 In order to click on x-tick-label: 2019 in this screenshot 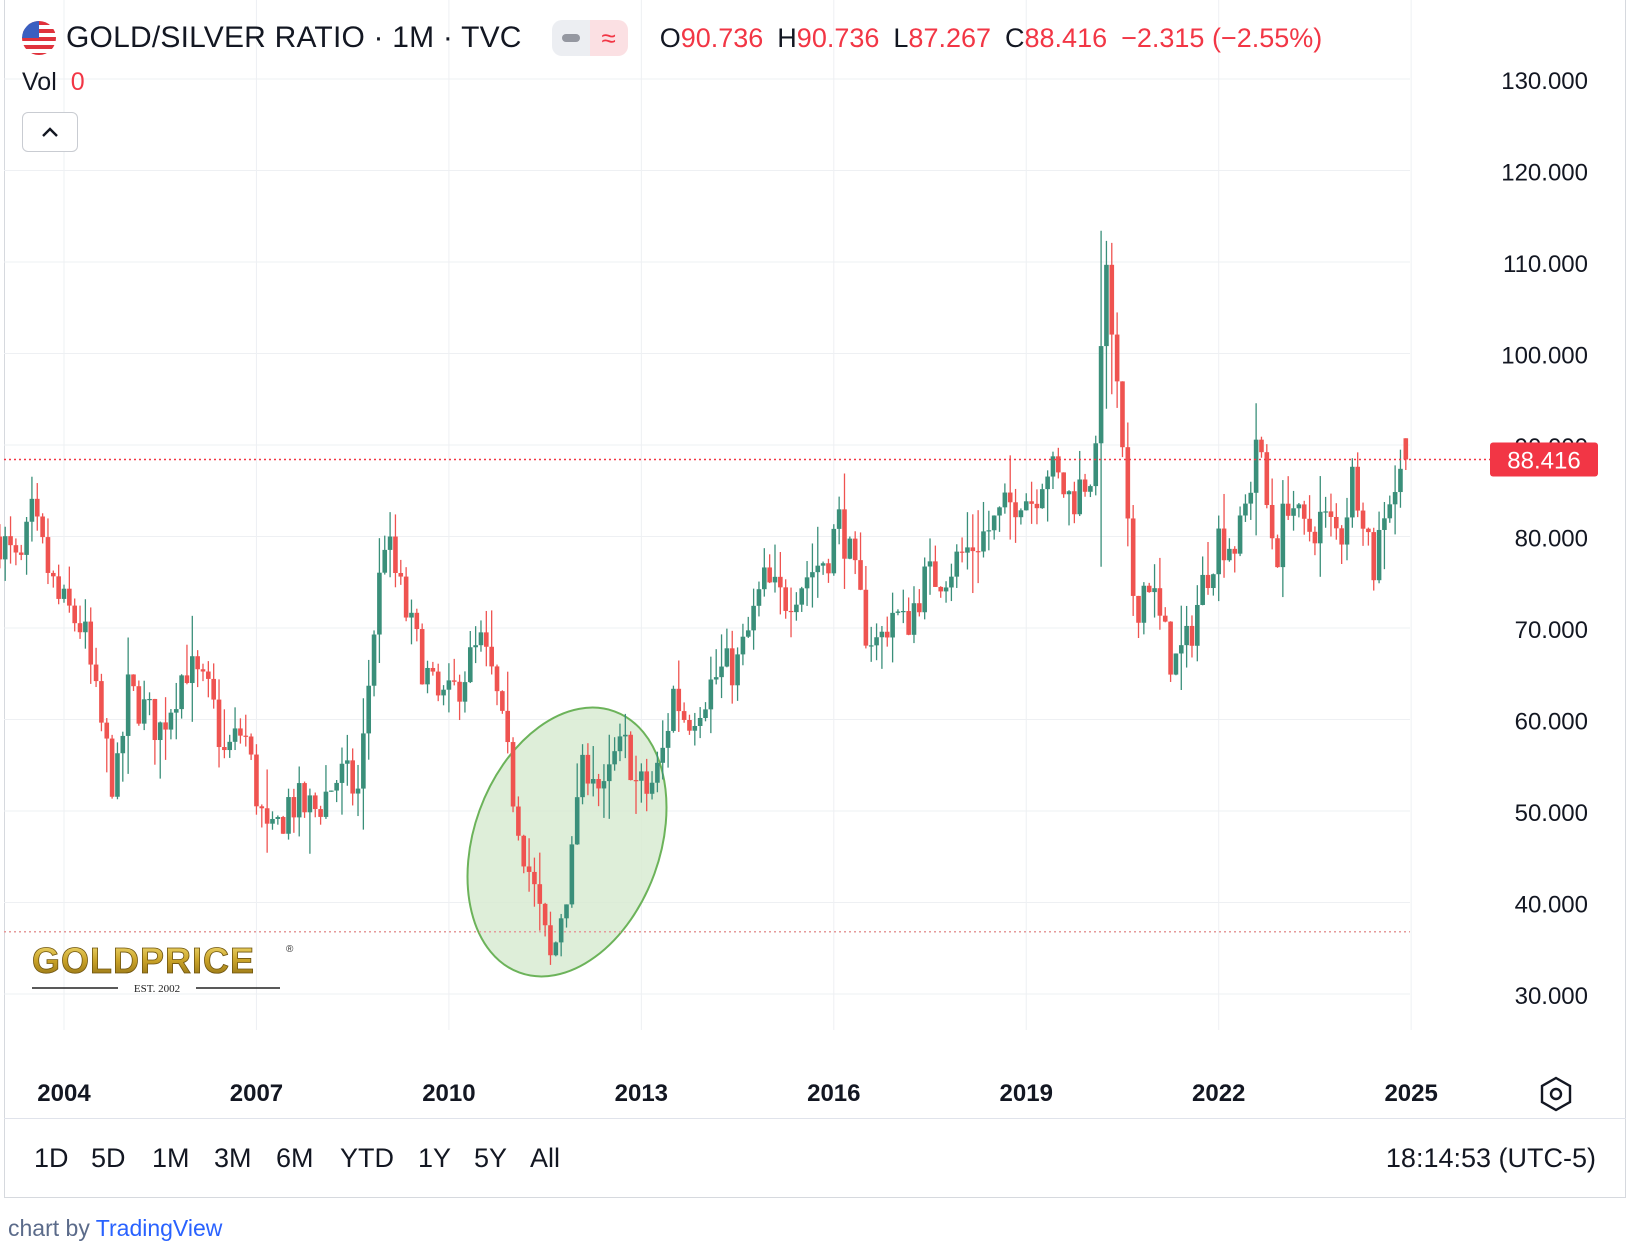, I will do `click(1026, 1093)`.